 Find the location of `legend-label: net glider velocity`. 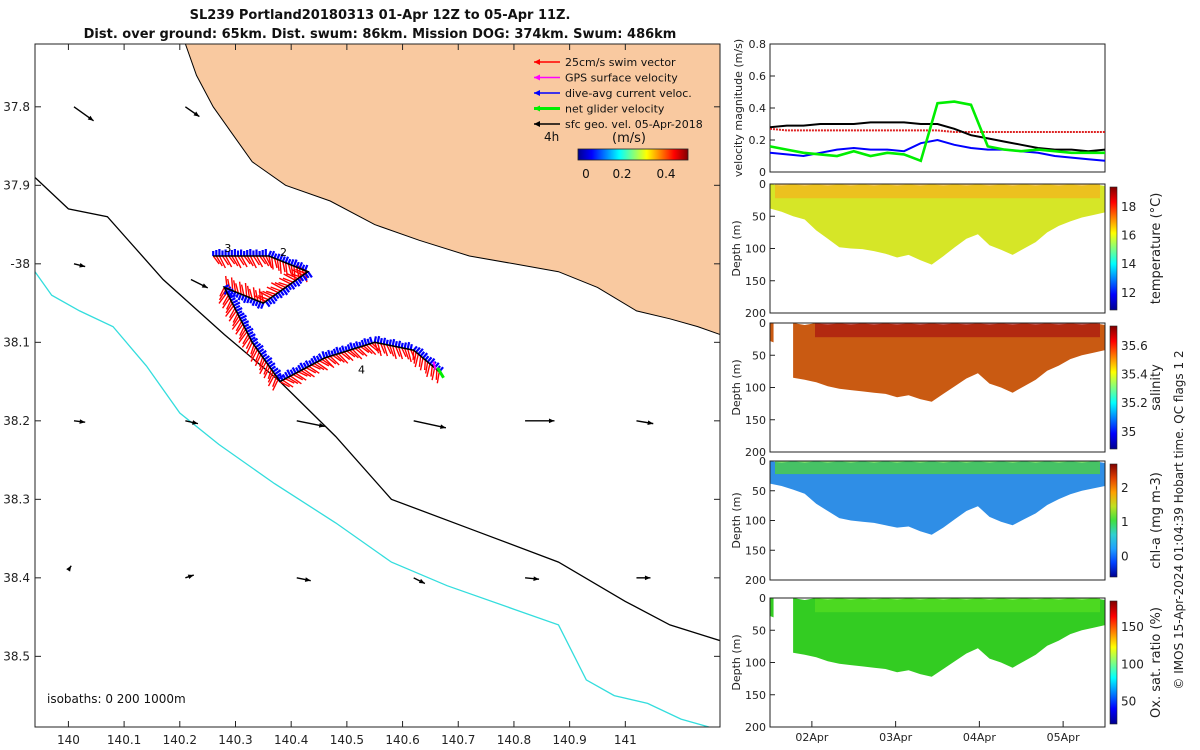

legend-label: net glider velocity is located at coordinates (615, 109).